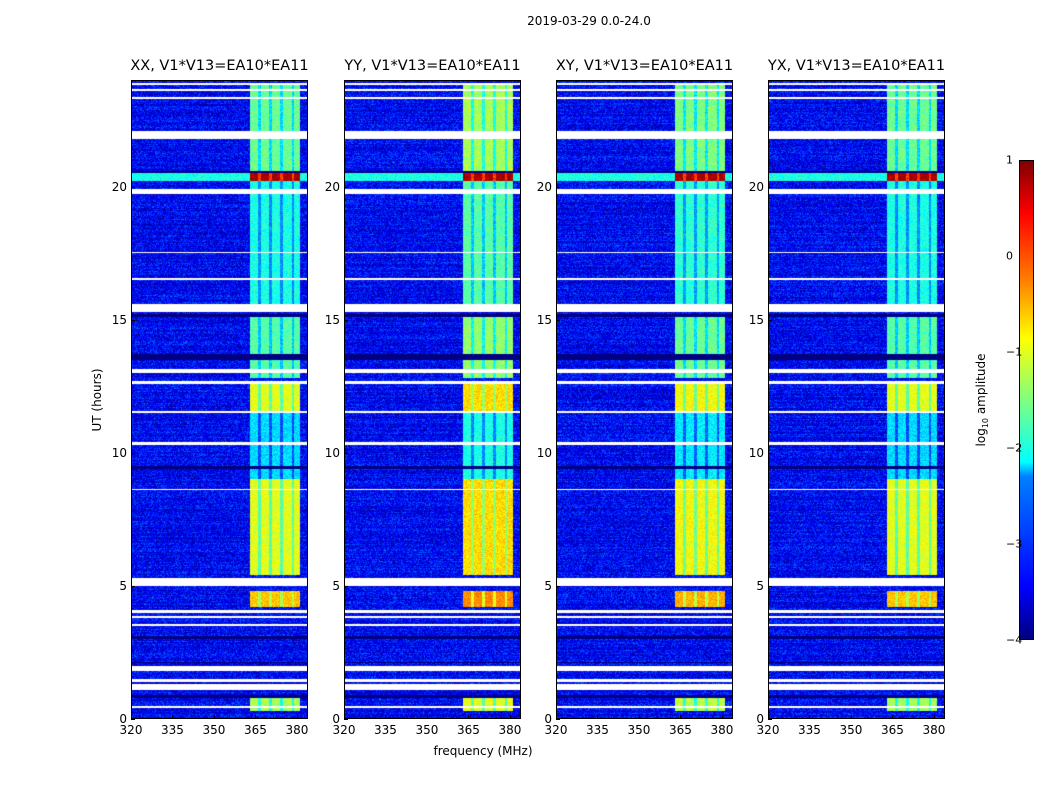  I want to click on colorbar-label-sub: 10, so click(986, 423).